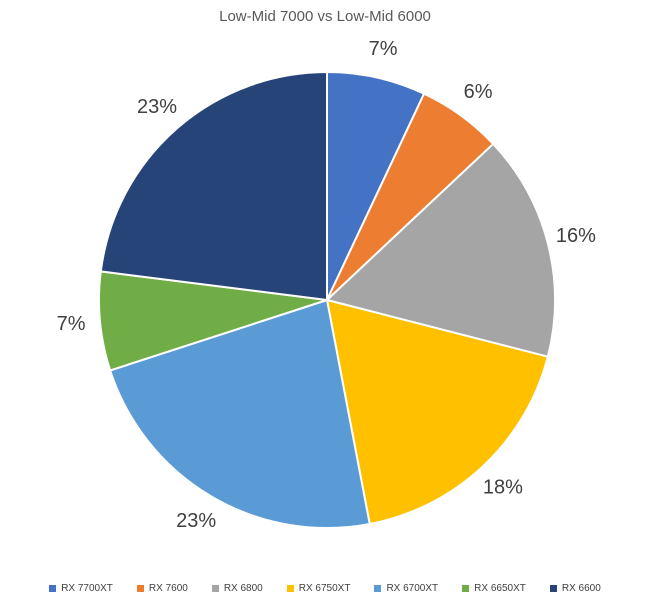  What do you see at coordinates (168, 588) in the screenshot?
I see `legend-label: RX 7600` at bounding box center [168, 588].